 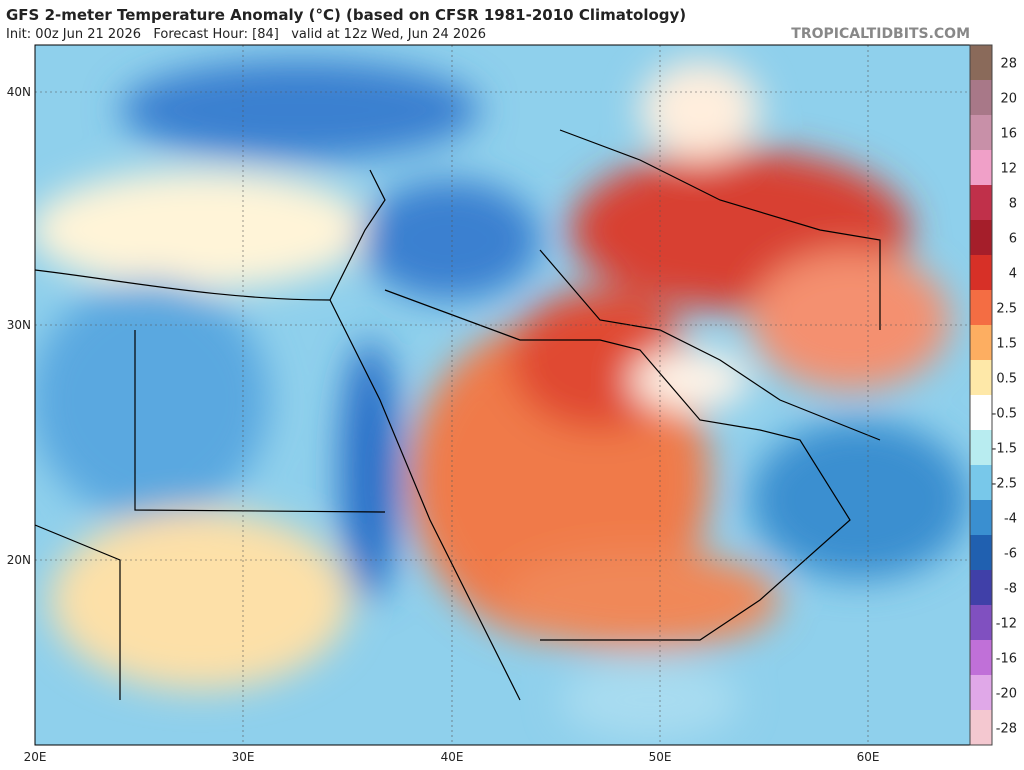 I want to click on colorbar-frame, so click(x=981, y=395).